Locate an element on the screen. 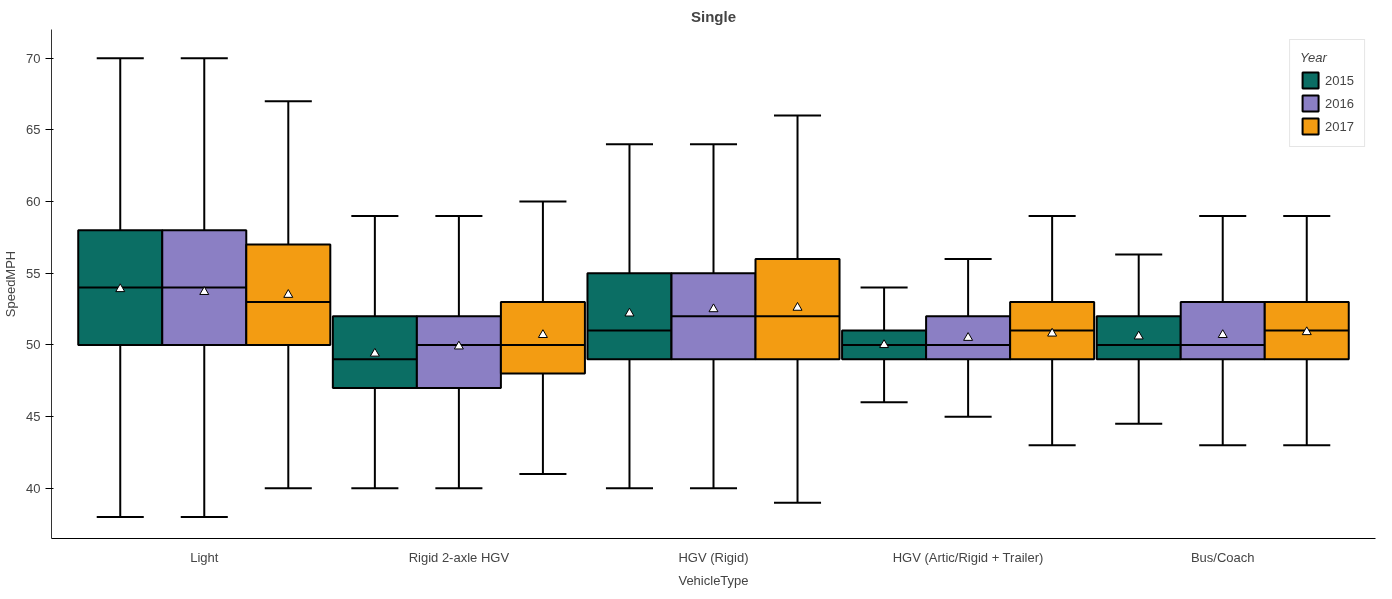 The height and width of the screenshot is (599, 1392). x-axis-title: VehicleType is located at coordinates (713, 580).